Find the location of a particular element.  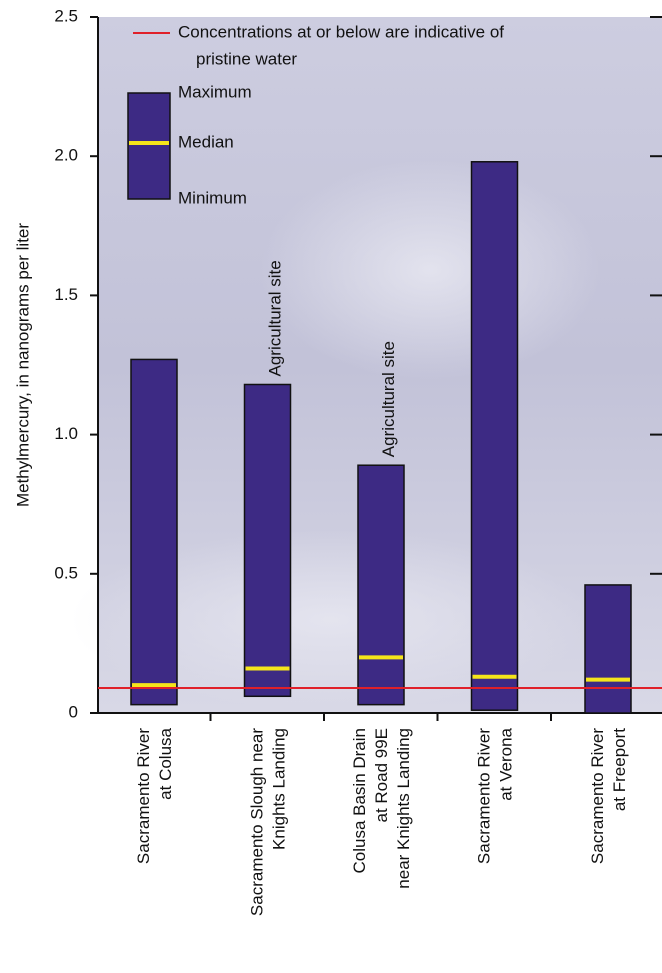

legend-label: pristine water is located at coordinates (246, 58).